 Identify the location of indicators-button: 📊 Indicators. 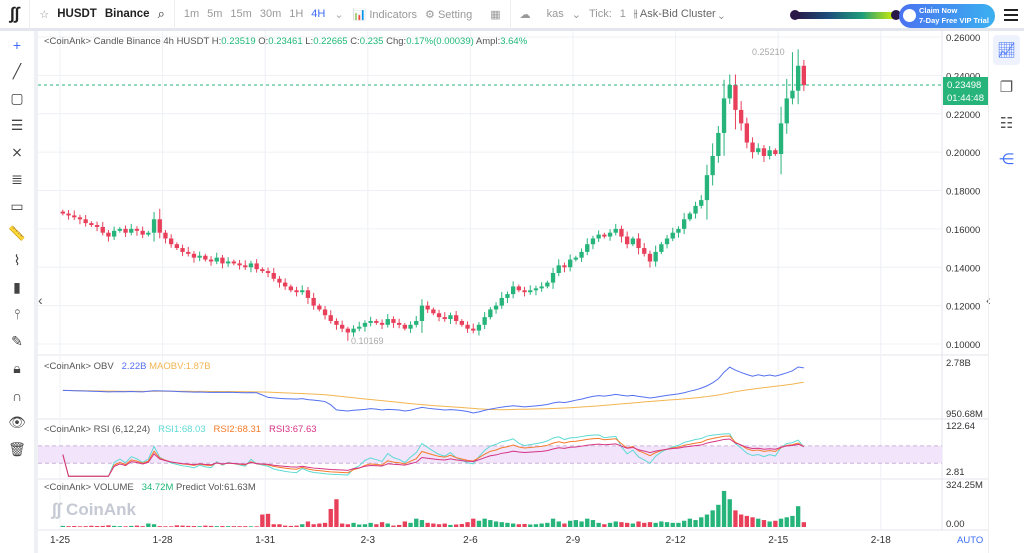
(385, 14).